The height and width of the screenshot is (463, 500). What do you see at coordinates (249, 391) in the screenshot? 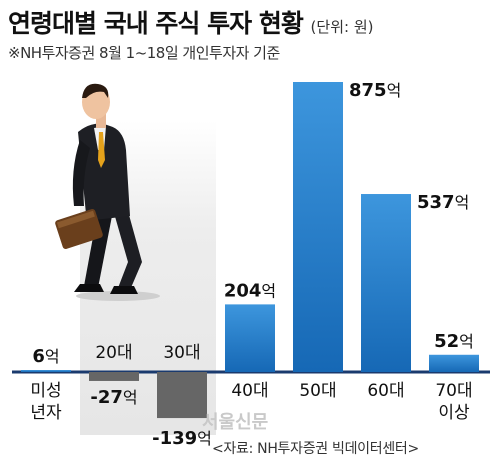
I see `category-label-3: 40대` at bounding box center [249, 391].